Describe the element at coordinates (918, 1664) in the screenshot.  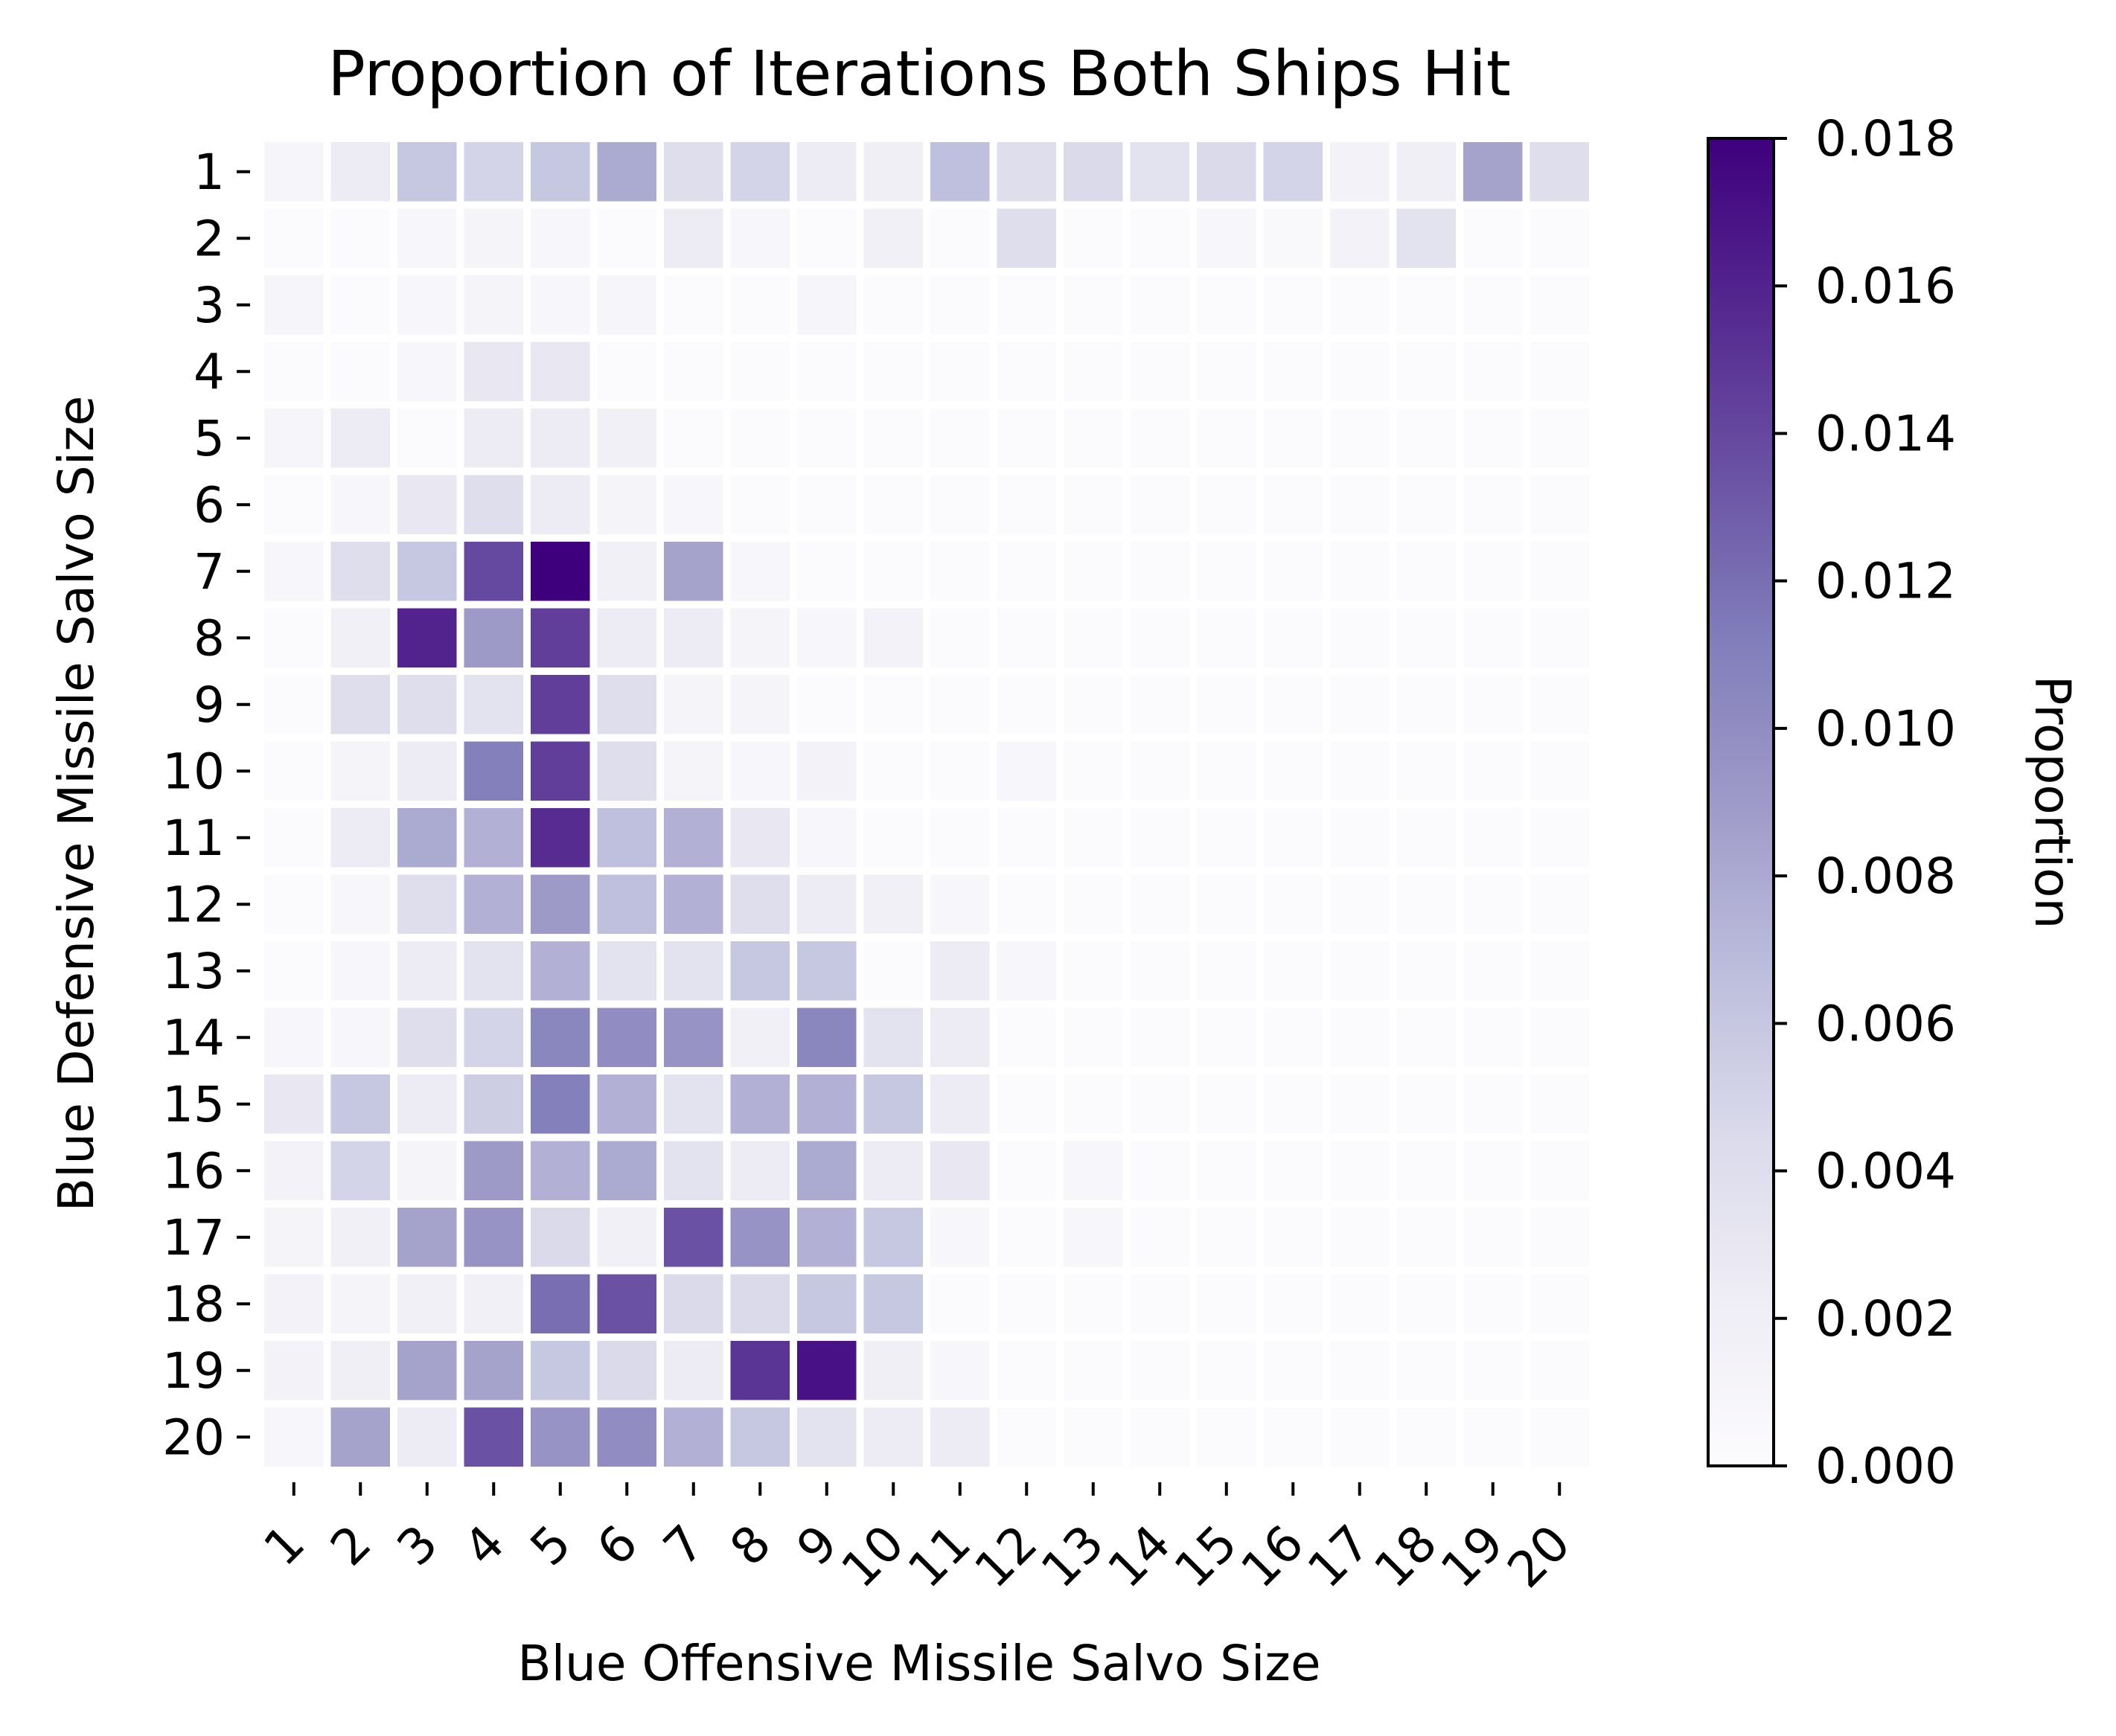
I see `x-axis-label: Blue Offensive Missile Salvo Size` at that location.